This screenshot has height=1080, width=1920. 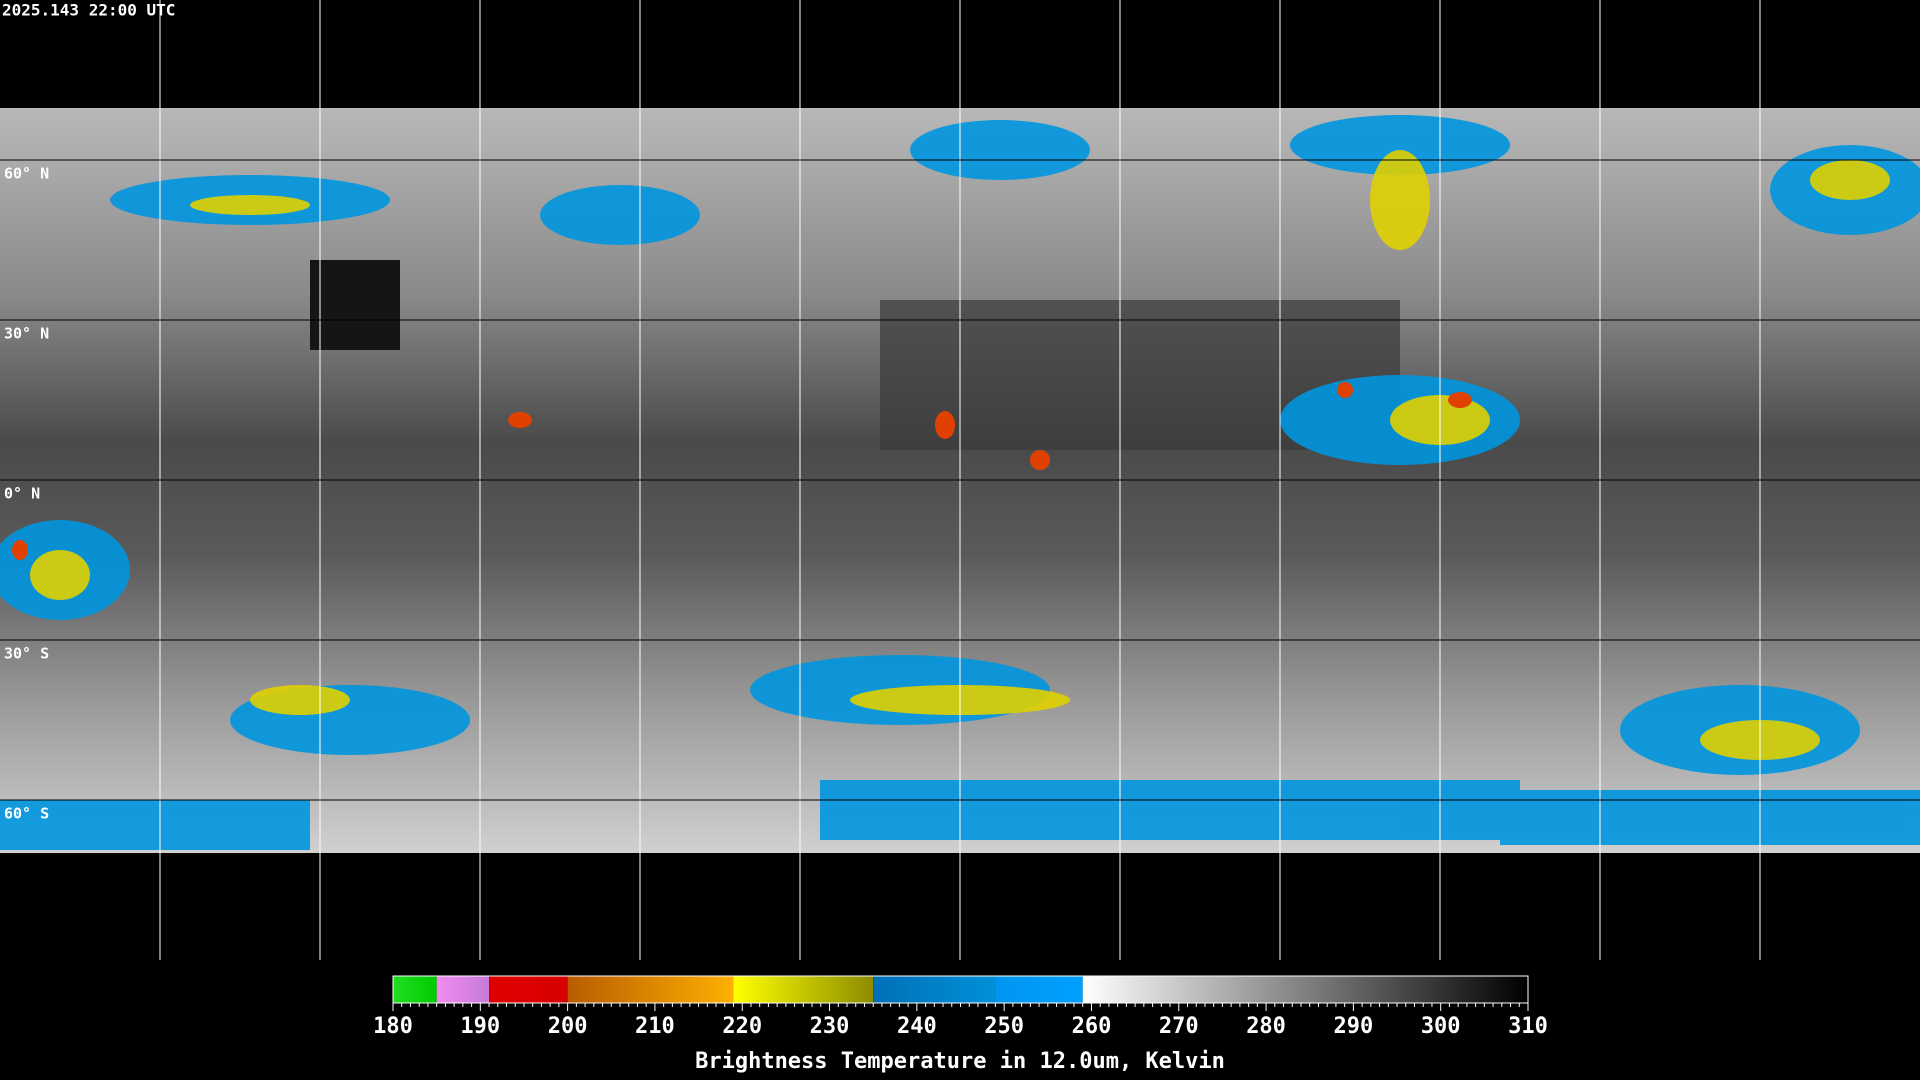 What do you see at coordinates (568, 1026) in the screenshot?
I see `colorbar-tick-label: 200` at bounding box center [568, 1026].